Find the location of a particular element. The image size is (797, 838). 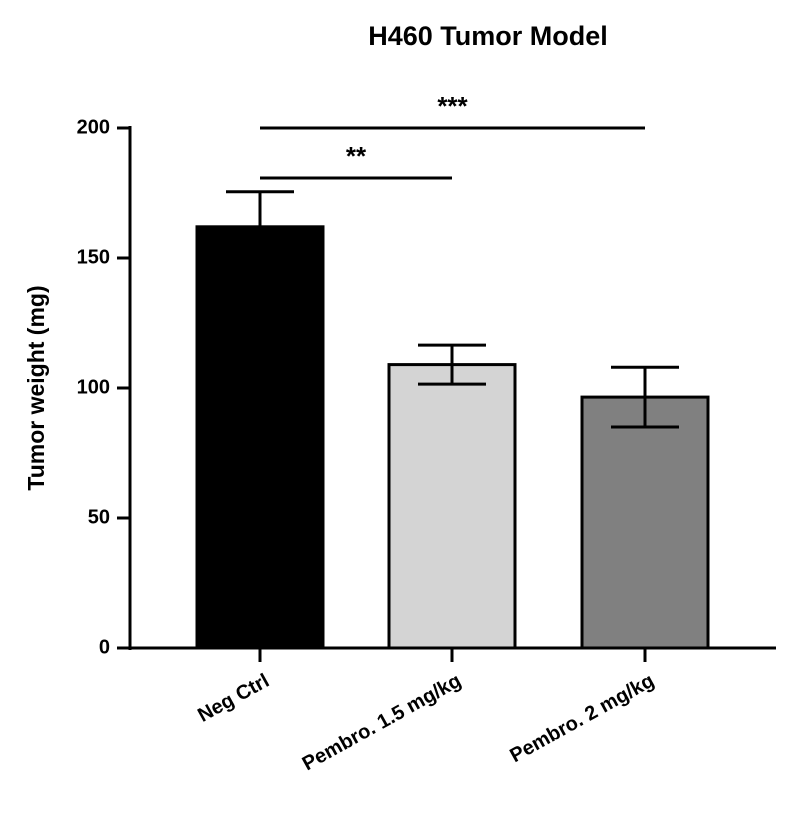

significance-label: ** is located at coordinates (356, 156).